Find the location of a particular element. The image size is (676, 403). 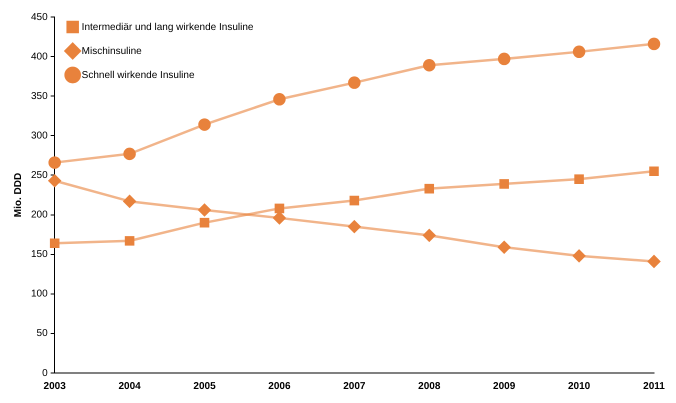

x-tick-label: 2003 is located at coordinates (55, 386).